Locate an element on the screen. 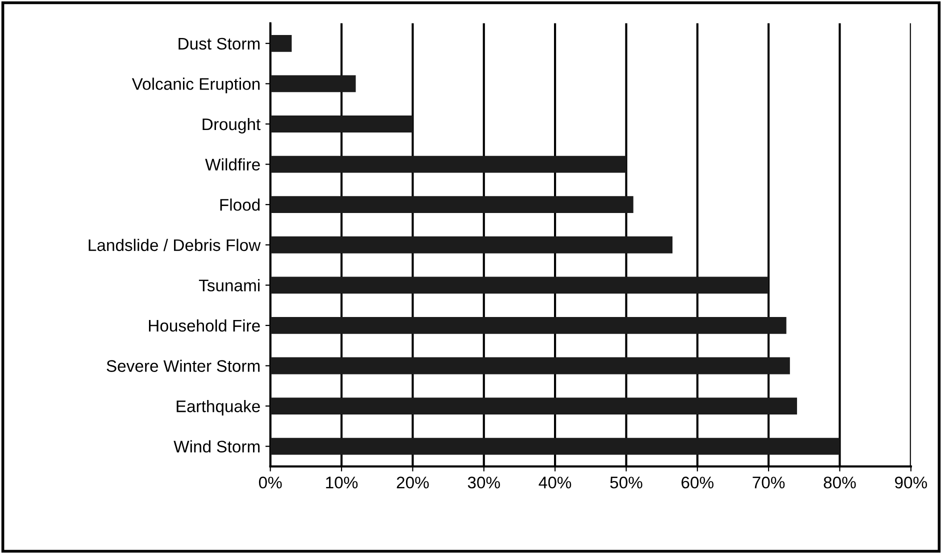 Image resolution: width=942 pixels, height=554 pixels. y-tick-label: Landslide / Debris Flow is located at coordinates (174, 245).